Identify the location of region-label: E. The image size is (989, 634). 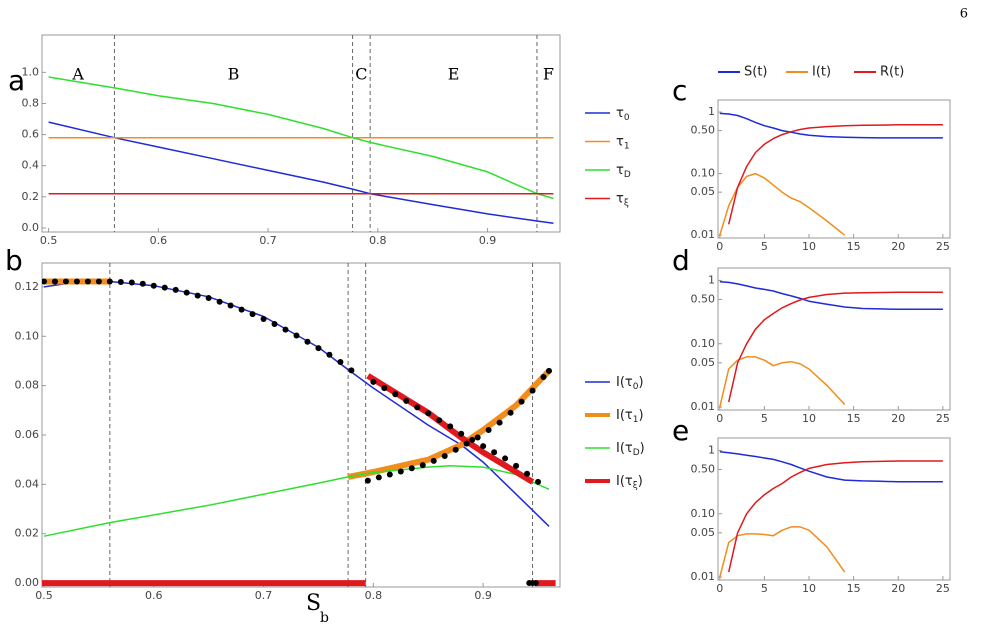
(454, 74).